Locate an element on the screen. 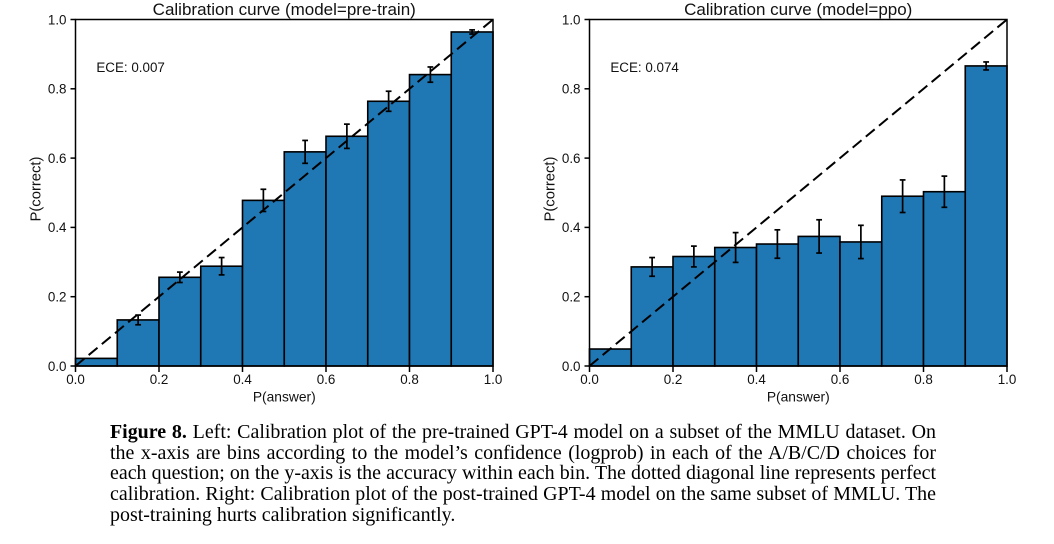  svg-text: Calibration curve (model=ppo) is located at coordinates (798, 9).